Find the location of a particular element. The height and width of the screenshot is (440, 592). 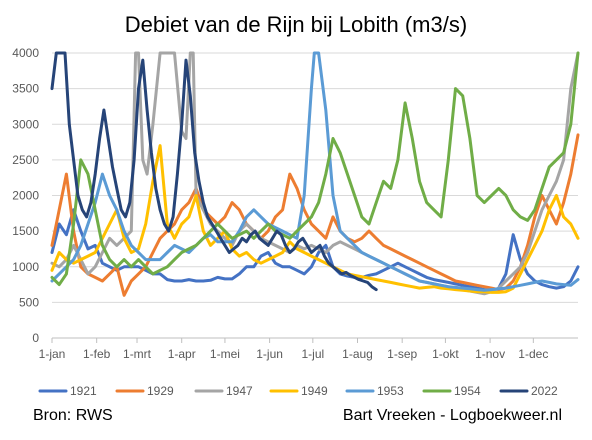

legend-label-1949: 1949 is located at coordinates (314, 391).